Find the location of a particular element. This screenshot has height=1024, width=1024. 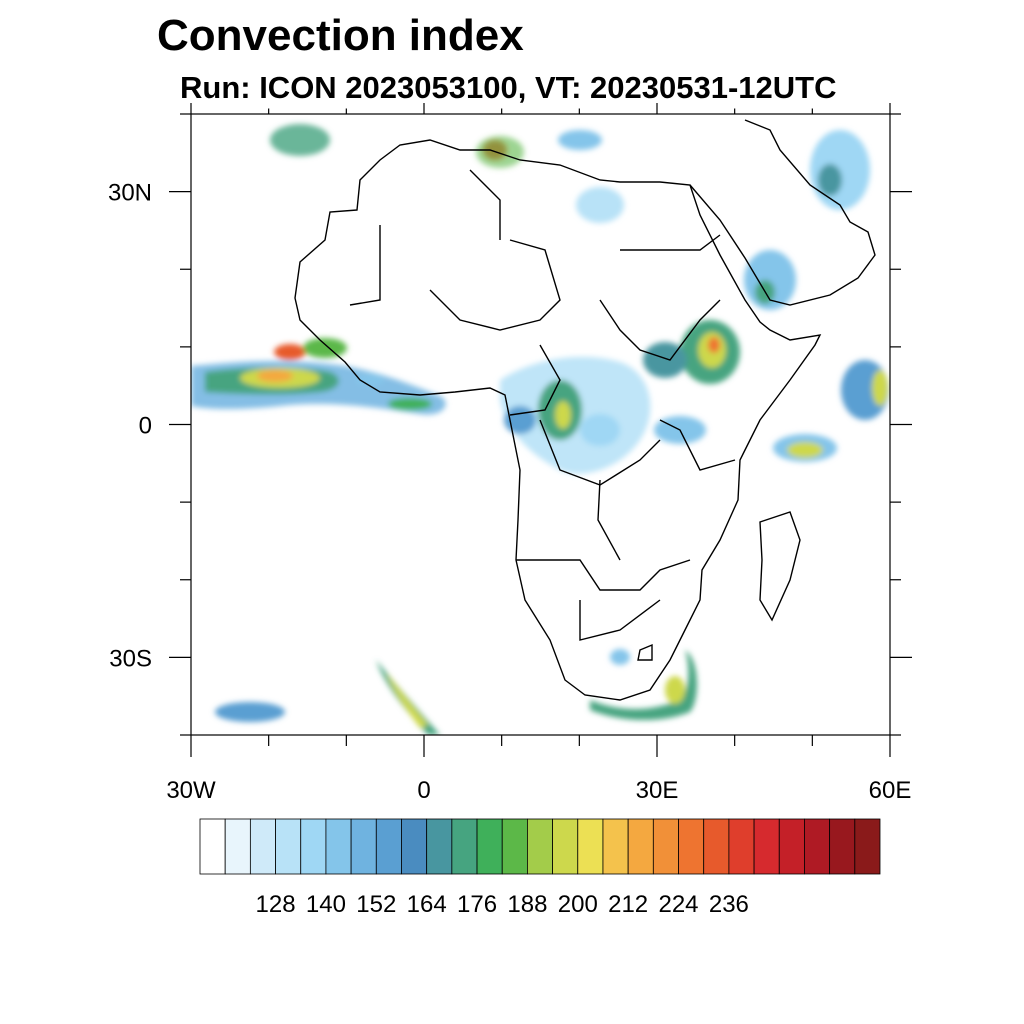

chart-subtitle: Run: ICON 2023053100, VT: 20230531-12UTC is located at coordinates (508, 87).